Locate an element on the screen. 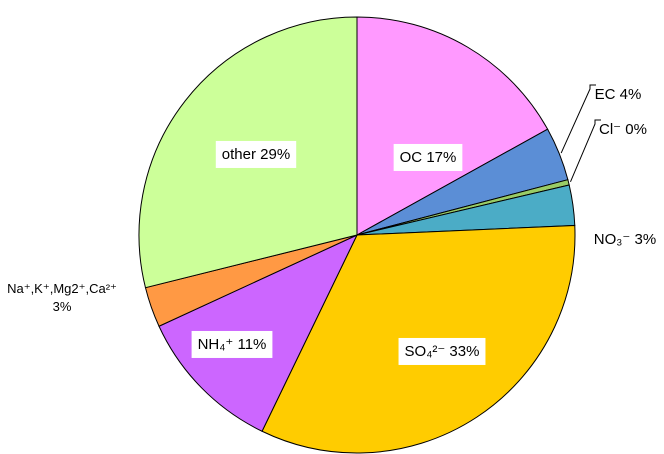 The image size is (664, 454). data-label-text: Cl⁻ 0% is located at coordinates (623, 129).